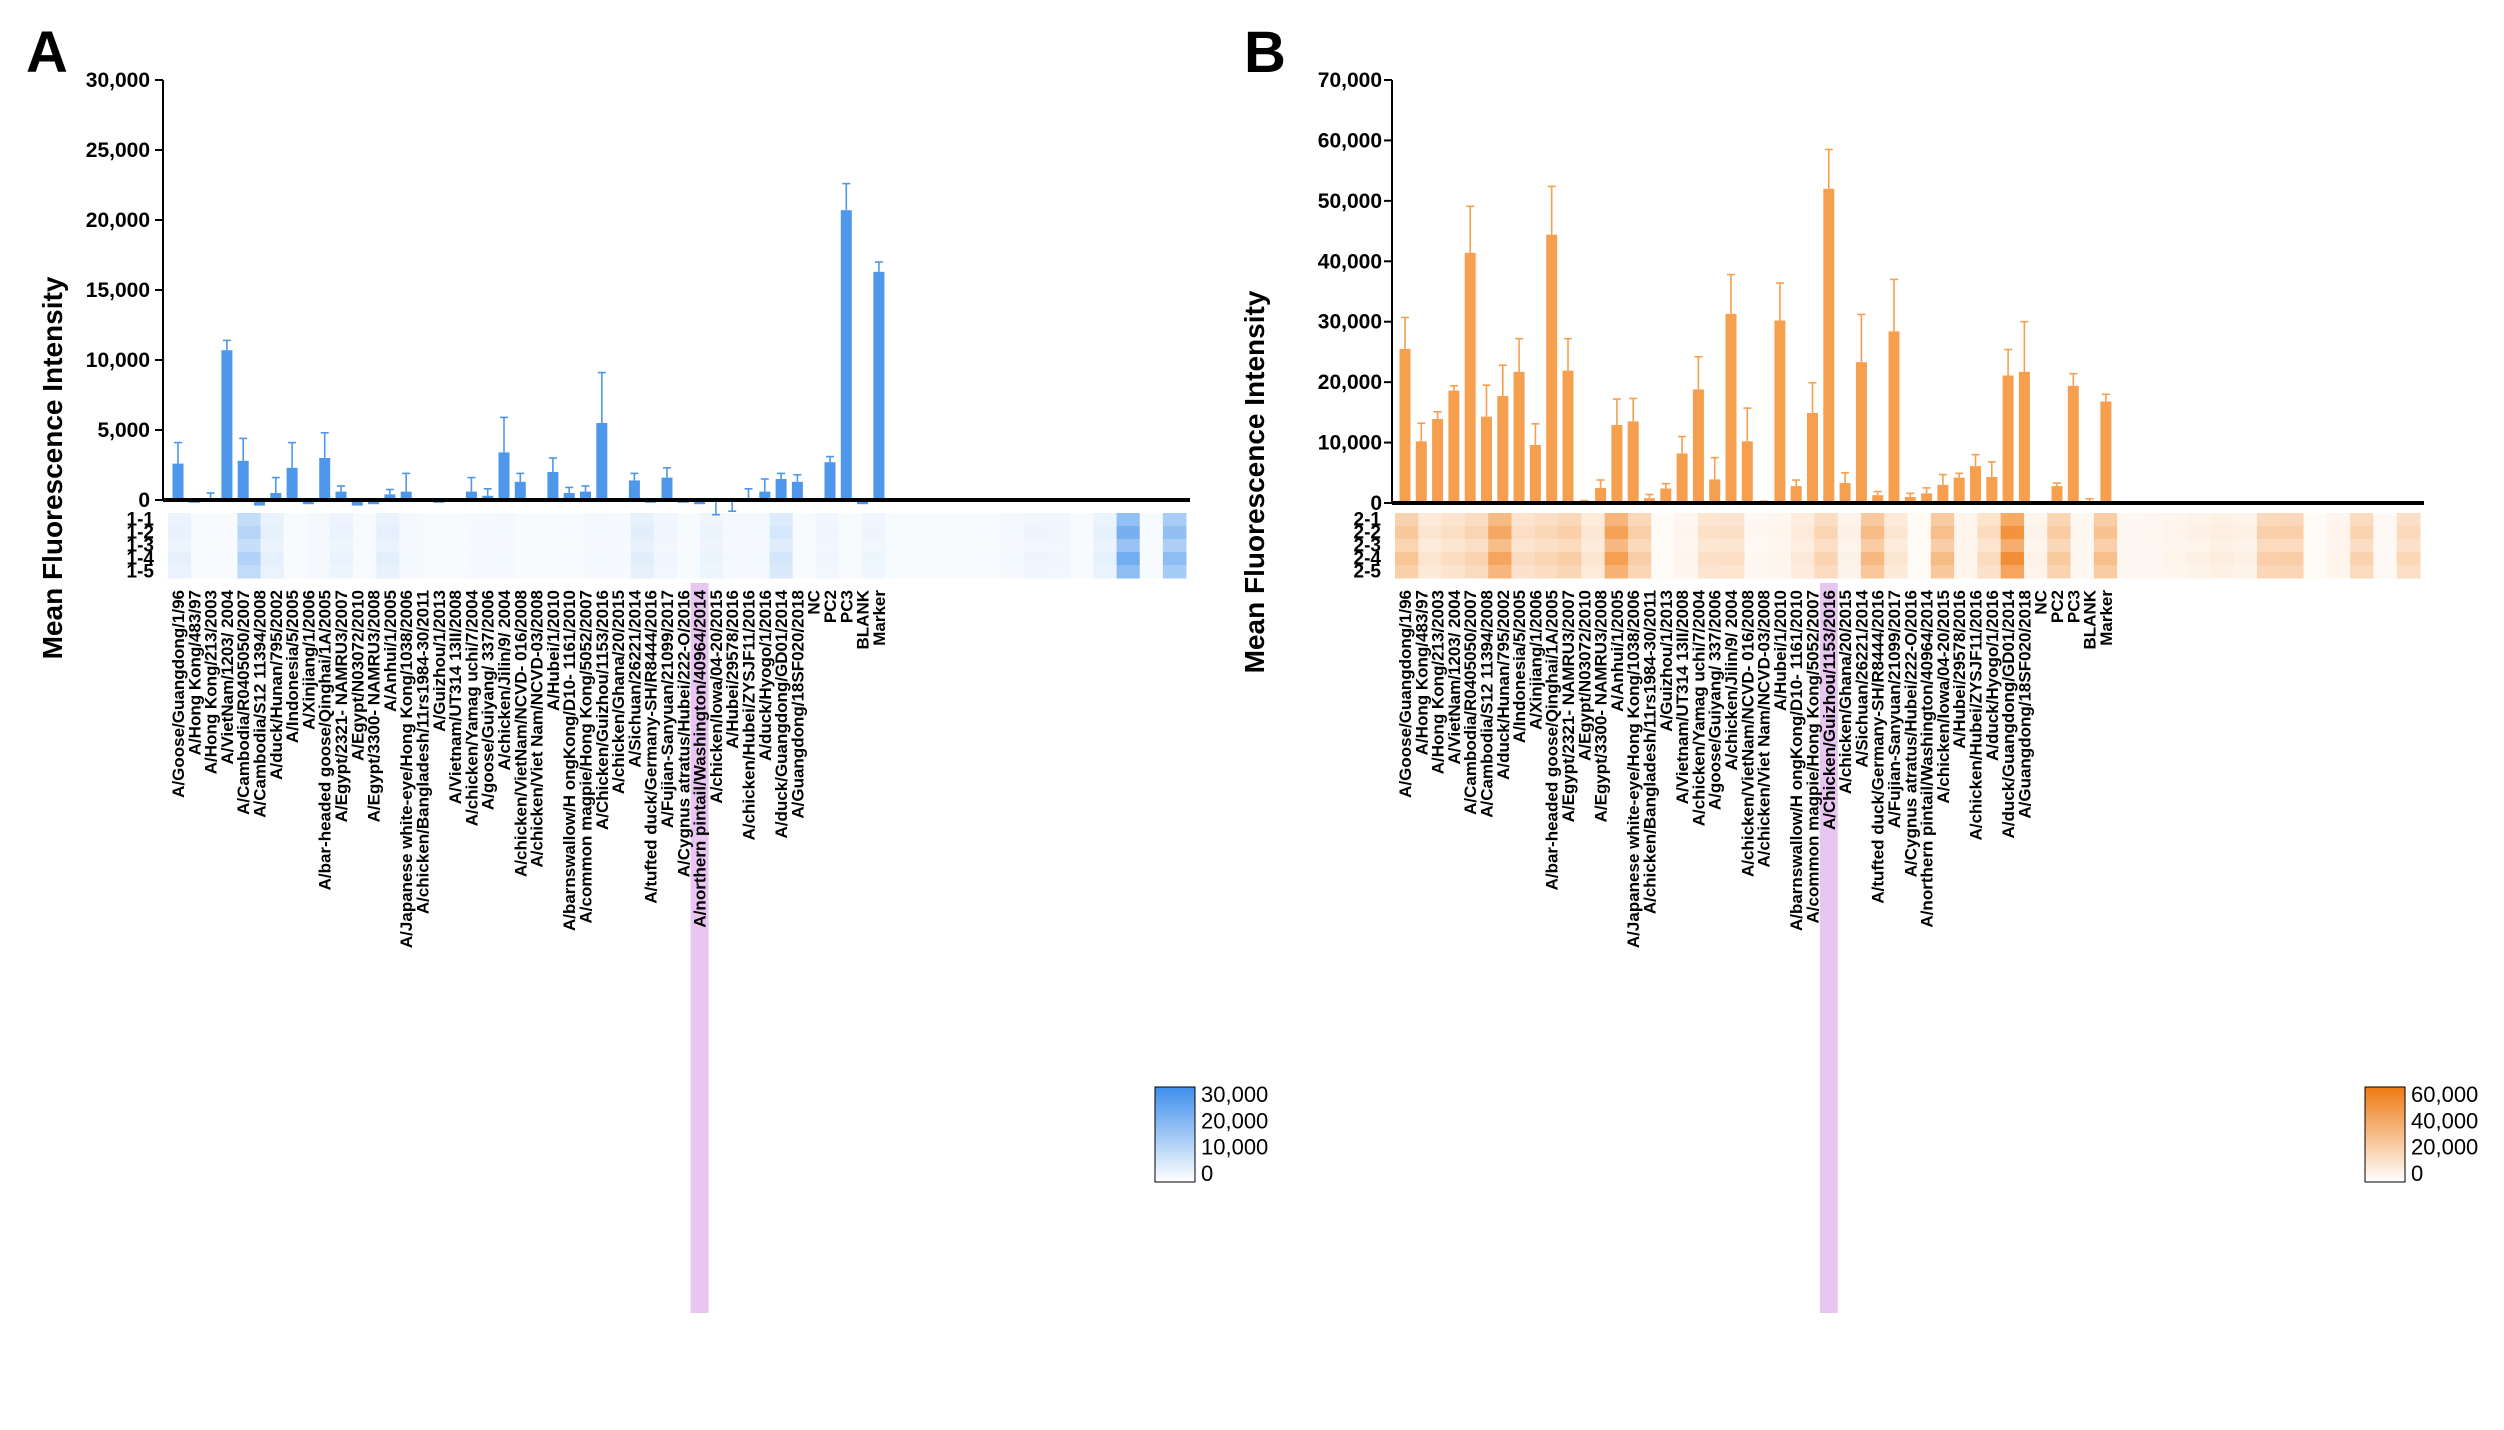 Image resolution: width=2504 pixels, height=1430 pixels. I want to click on category-label: A/Cygnus atratus/Hubei/222-O/2016, so click(1910, 733).